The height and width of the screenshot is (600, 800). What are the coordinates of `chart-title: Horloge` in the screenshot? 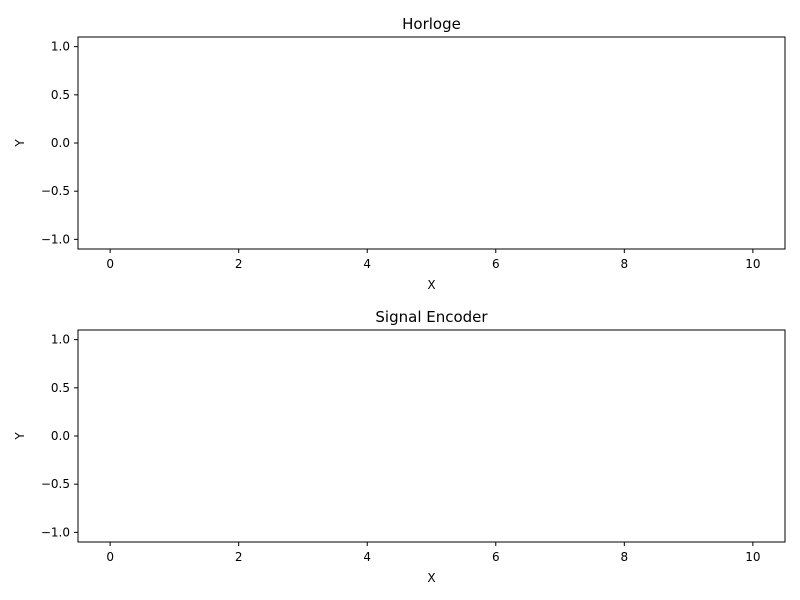 It's located at (431, 24).